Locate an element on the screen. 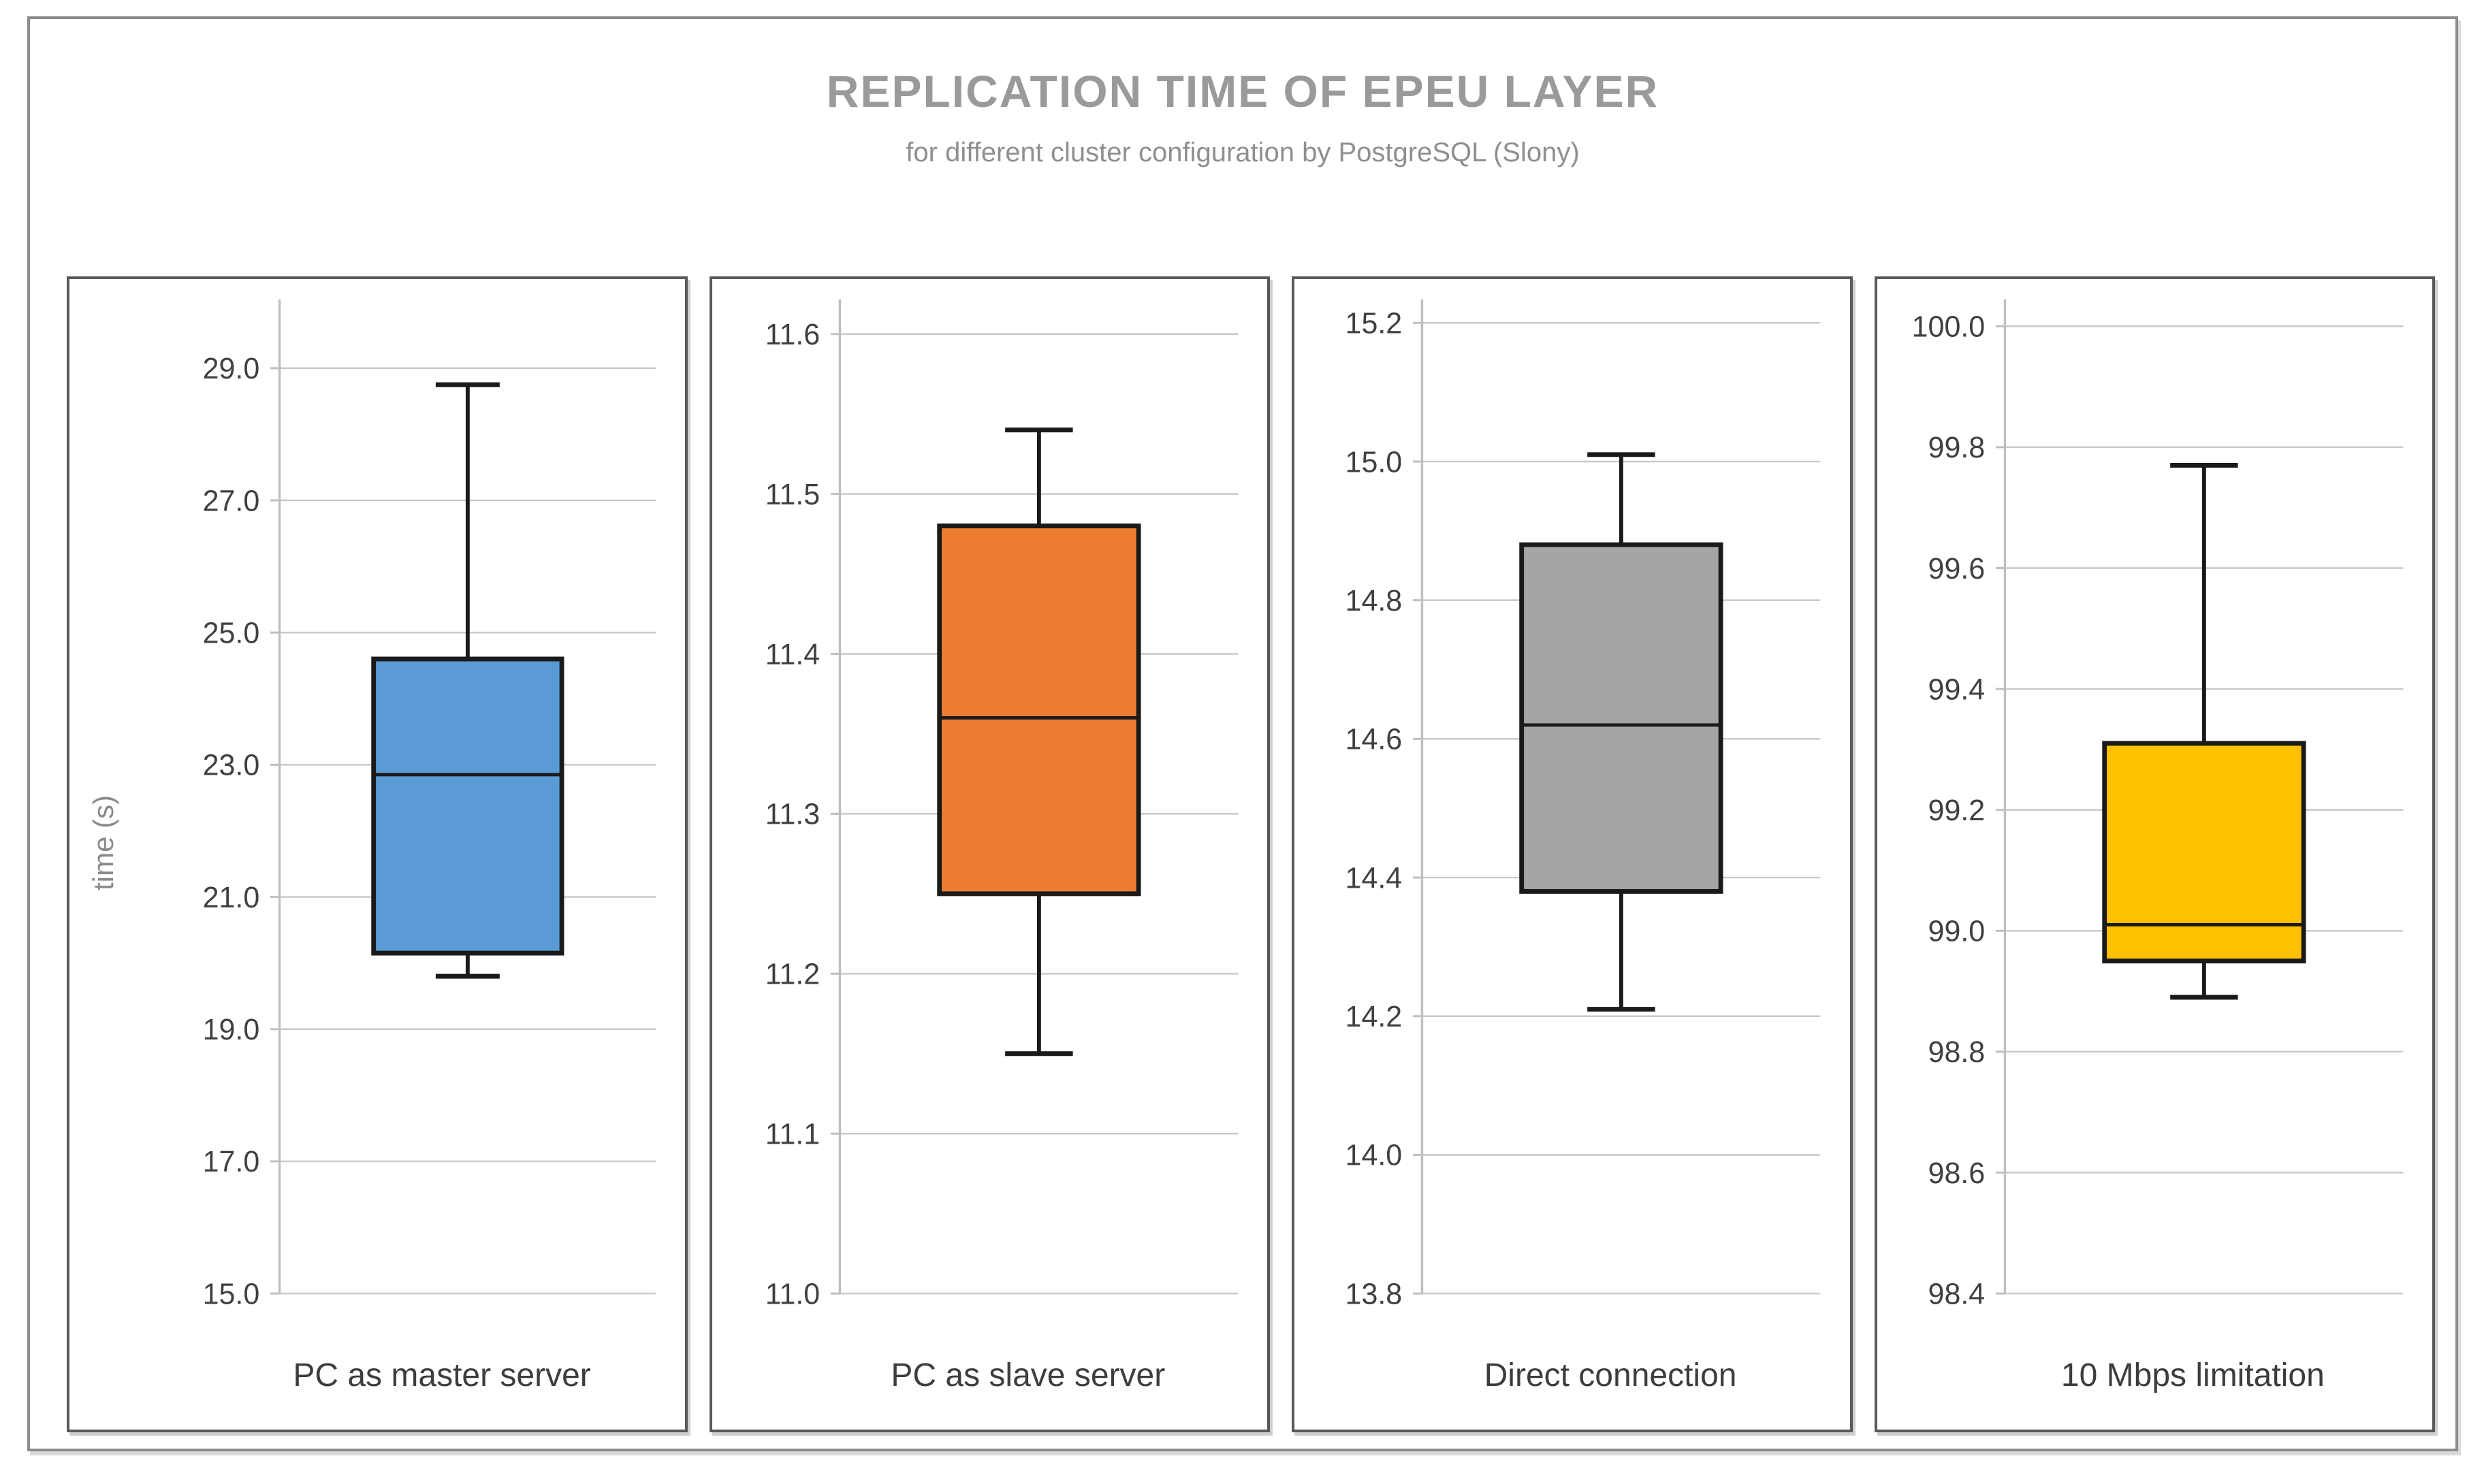 This screenshot has height=1484, width=2484. tick-label: 11.1 is located at coordinates (793, 1134).